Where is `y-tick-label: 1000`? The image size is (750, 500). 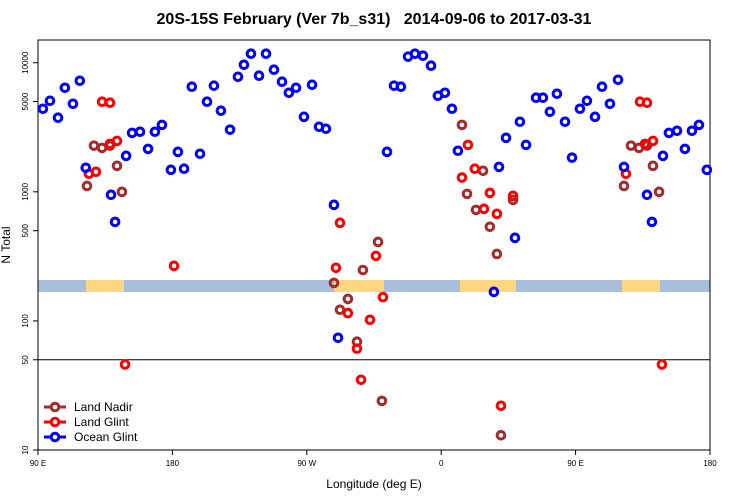 y-tick-label: 1000 is located at coordinates (25, 191).